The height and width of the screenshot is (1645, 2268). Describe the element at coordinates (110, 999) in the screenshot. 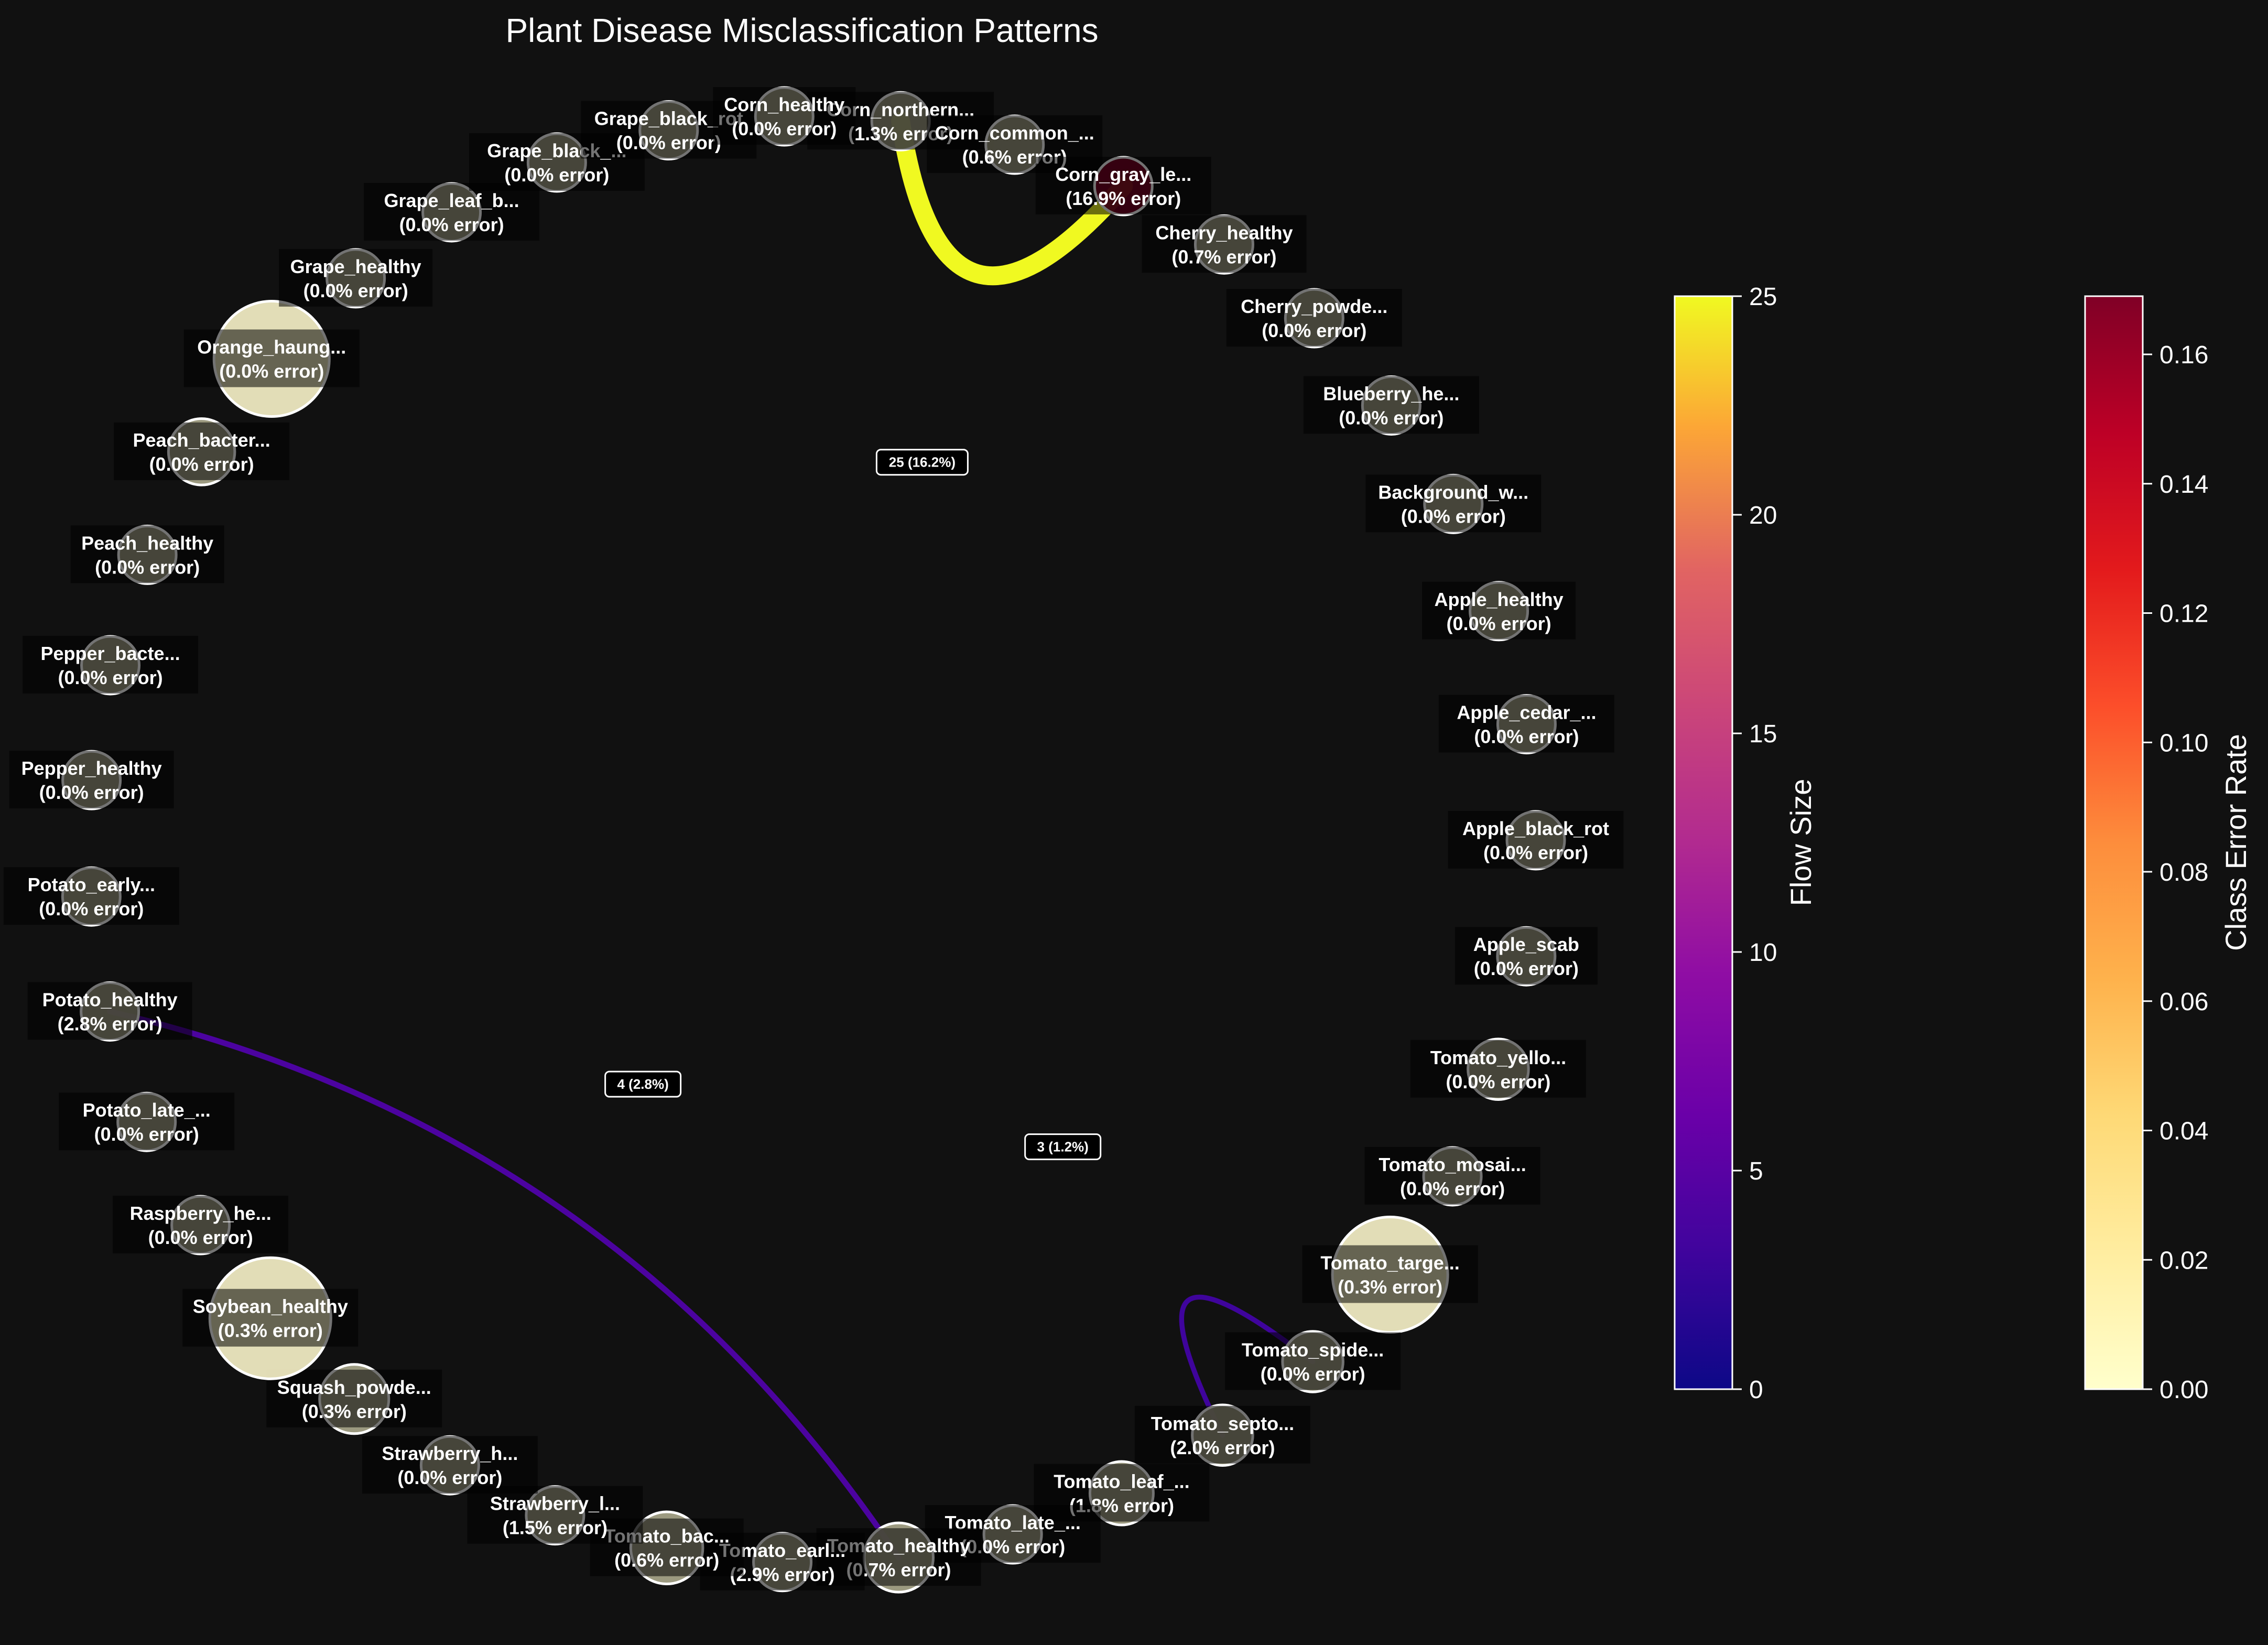

I see `node-label: Potato_healthy` at that location.